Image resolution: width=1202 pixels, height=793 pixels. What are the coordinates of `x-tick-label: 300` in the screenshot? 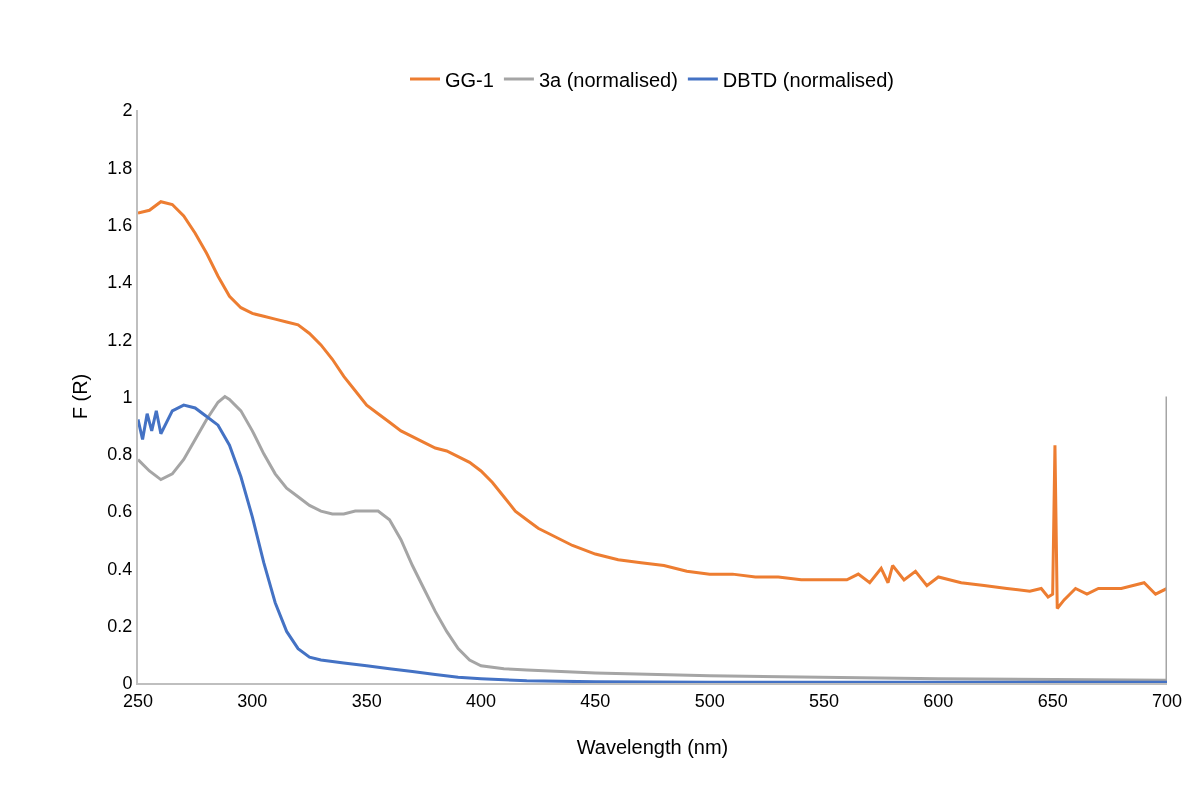 It's located at (252, 700).